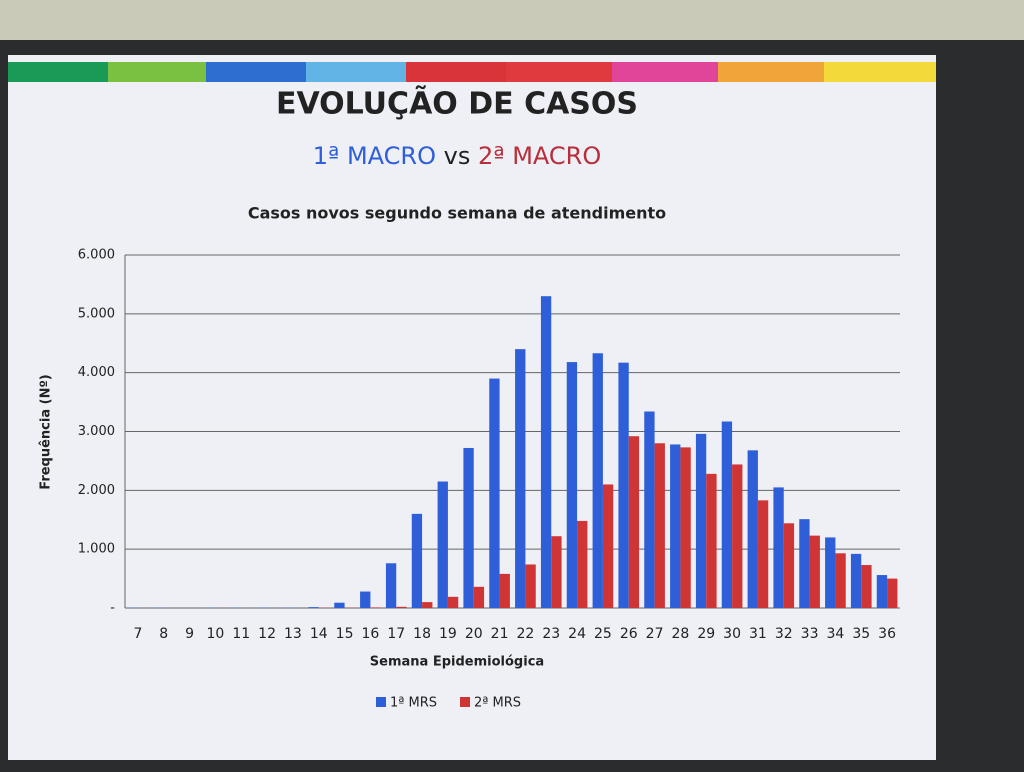  Describe the element at coordinates (681, 634) in the screenshot. I see `x-tick-label: 28` at that location.